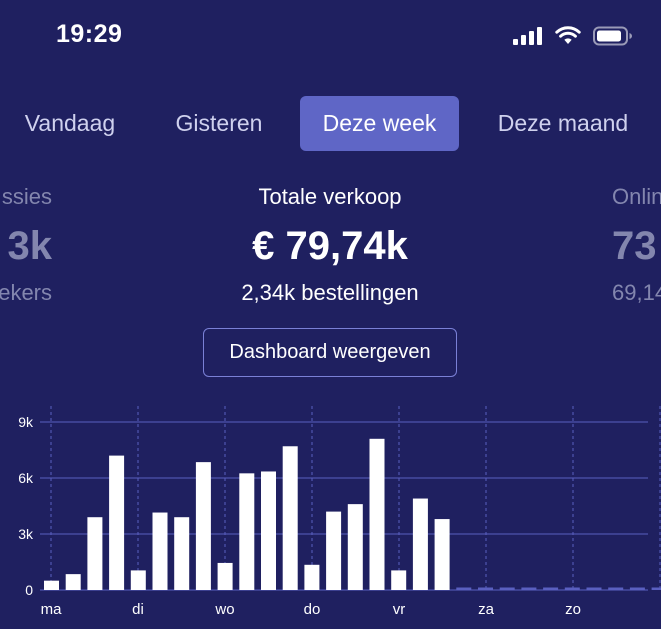 This screenshot has height=629, width=661. Describe the element at coordinates (330, 292) in the screenshot. I see `kpi-orders-count: 2,34k bestellingen` at that location.